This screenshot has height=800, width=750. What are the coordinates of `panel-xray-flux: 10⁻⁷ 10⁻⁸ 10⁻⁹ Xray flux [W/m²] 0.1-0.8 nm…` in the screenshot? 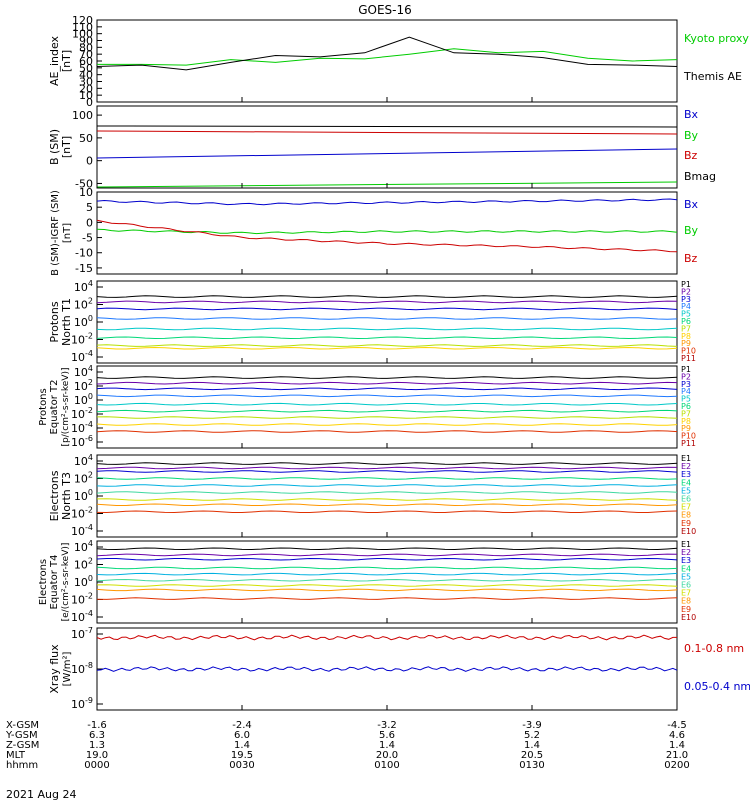 It's located at (399, 668).